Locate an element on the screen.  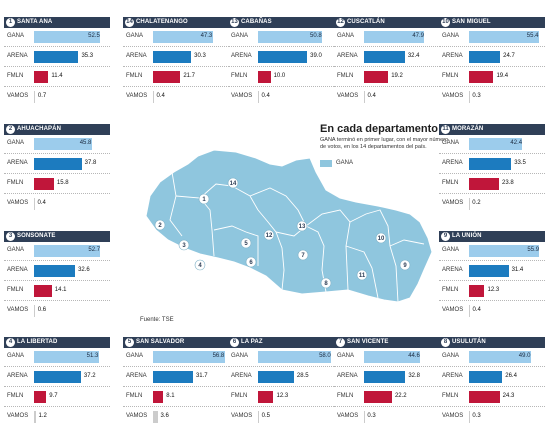
map-marker-label: 2 is located at coordinates (160, 226).